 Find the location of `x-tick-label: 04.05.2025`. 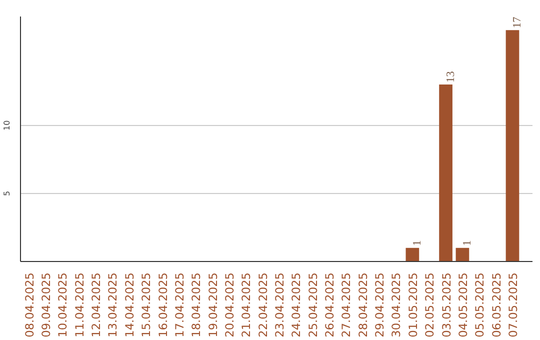

x-tick-label: 04.05.2025 is located at coordinates (463, 305).